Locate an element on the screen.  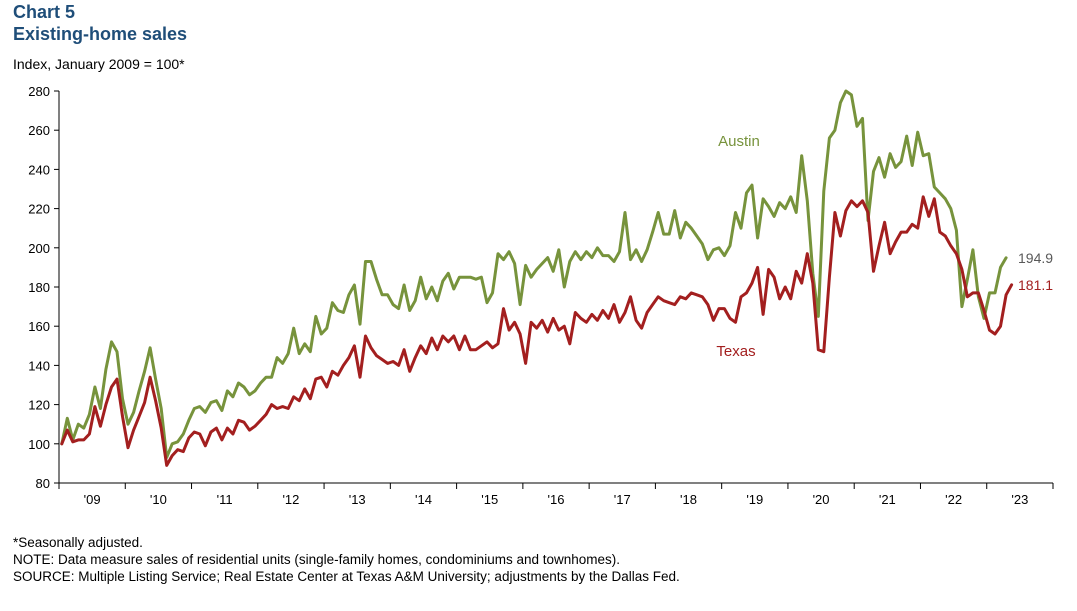
x-tick-label: '09 is located at coordinates (92, 499).